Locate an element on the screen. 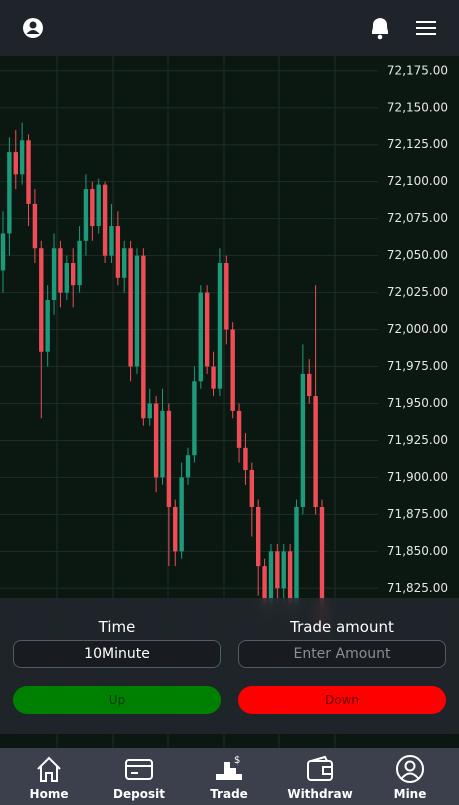  nav-mine: Mine is located at coordinates (410, 776).